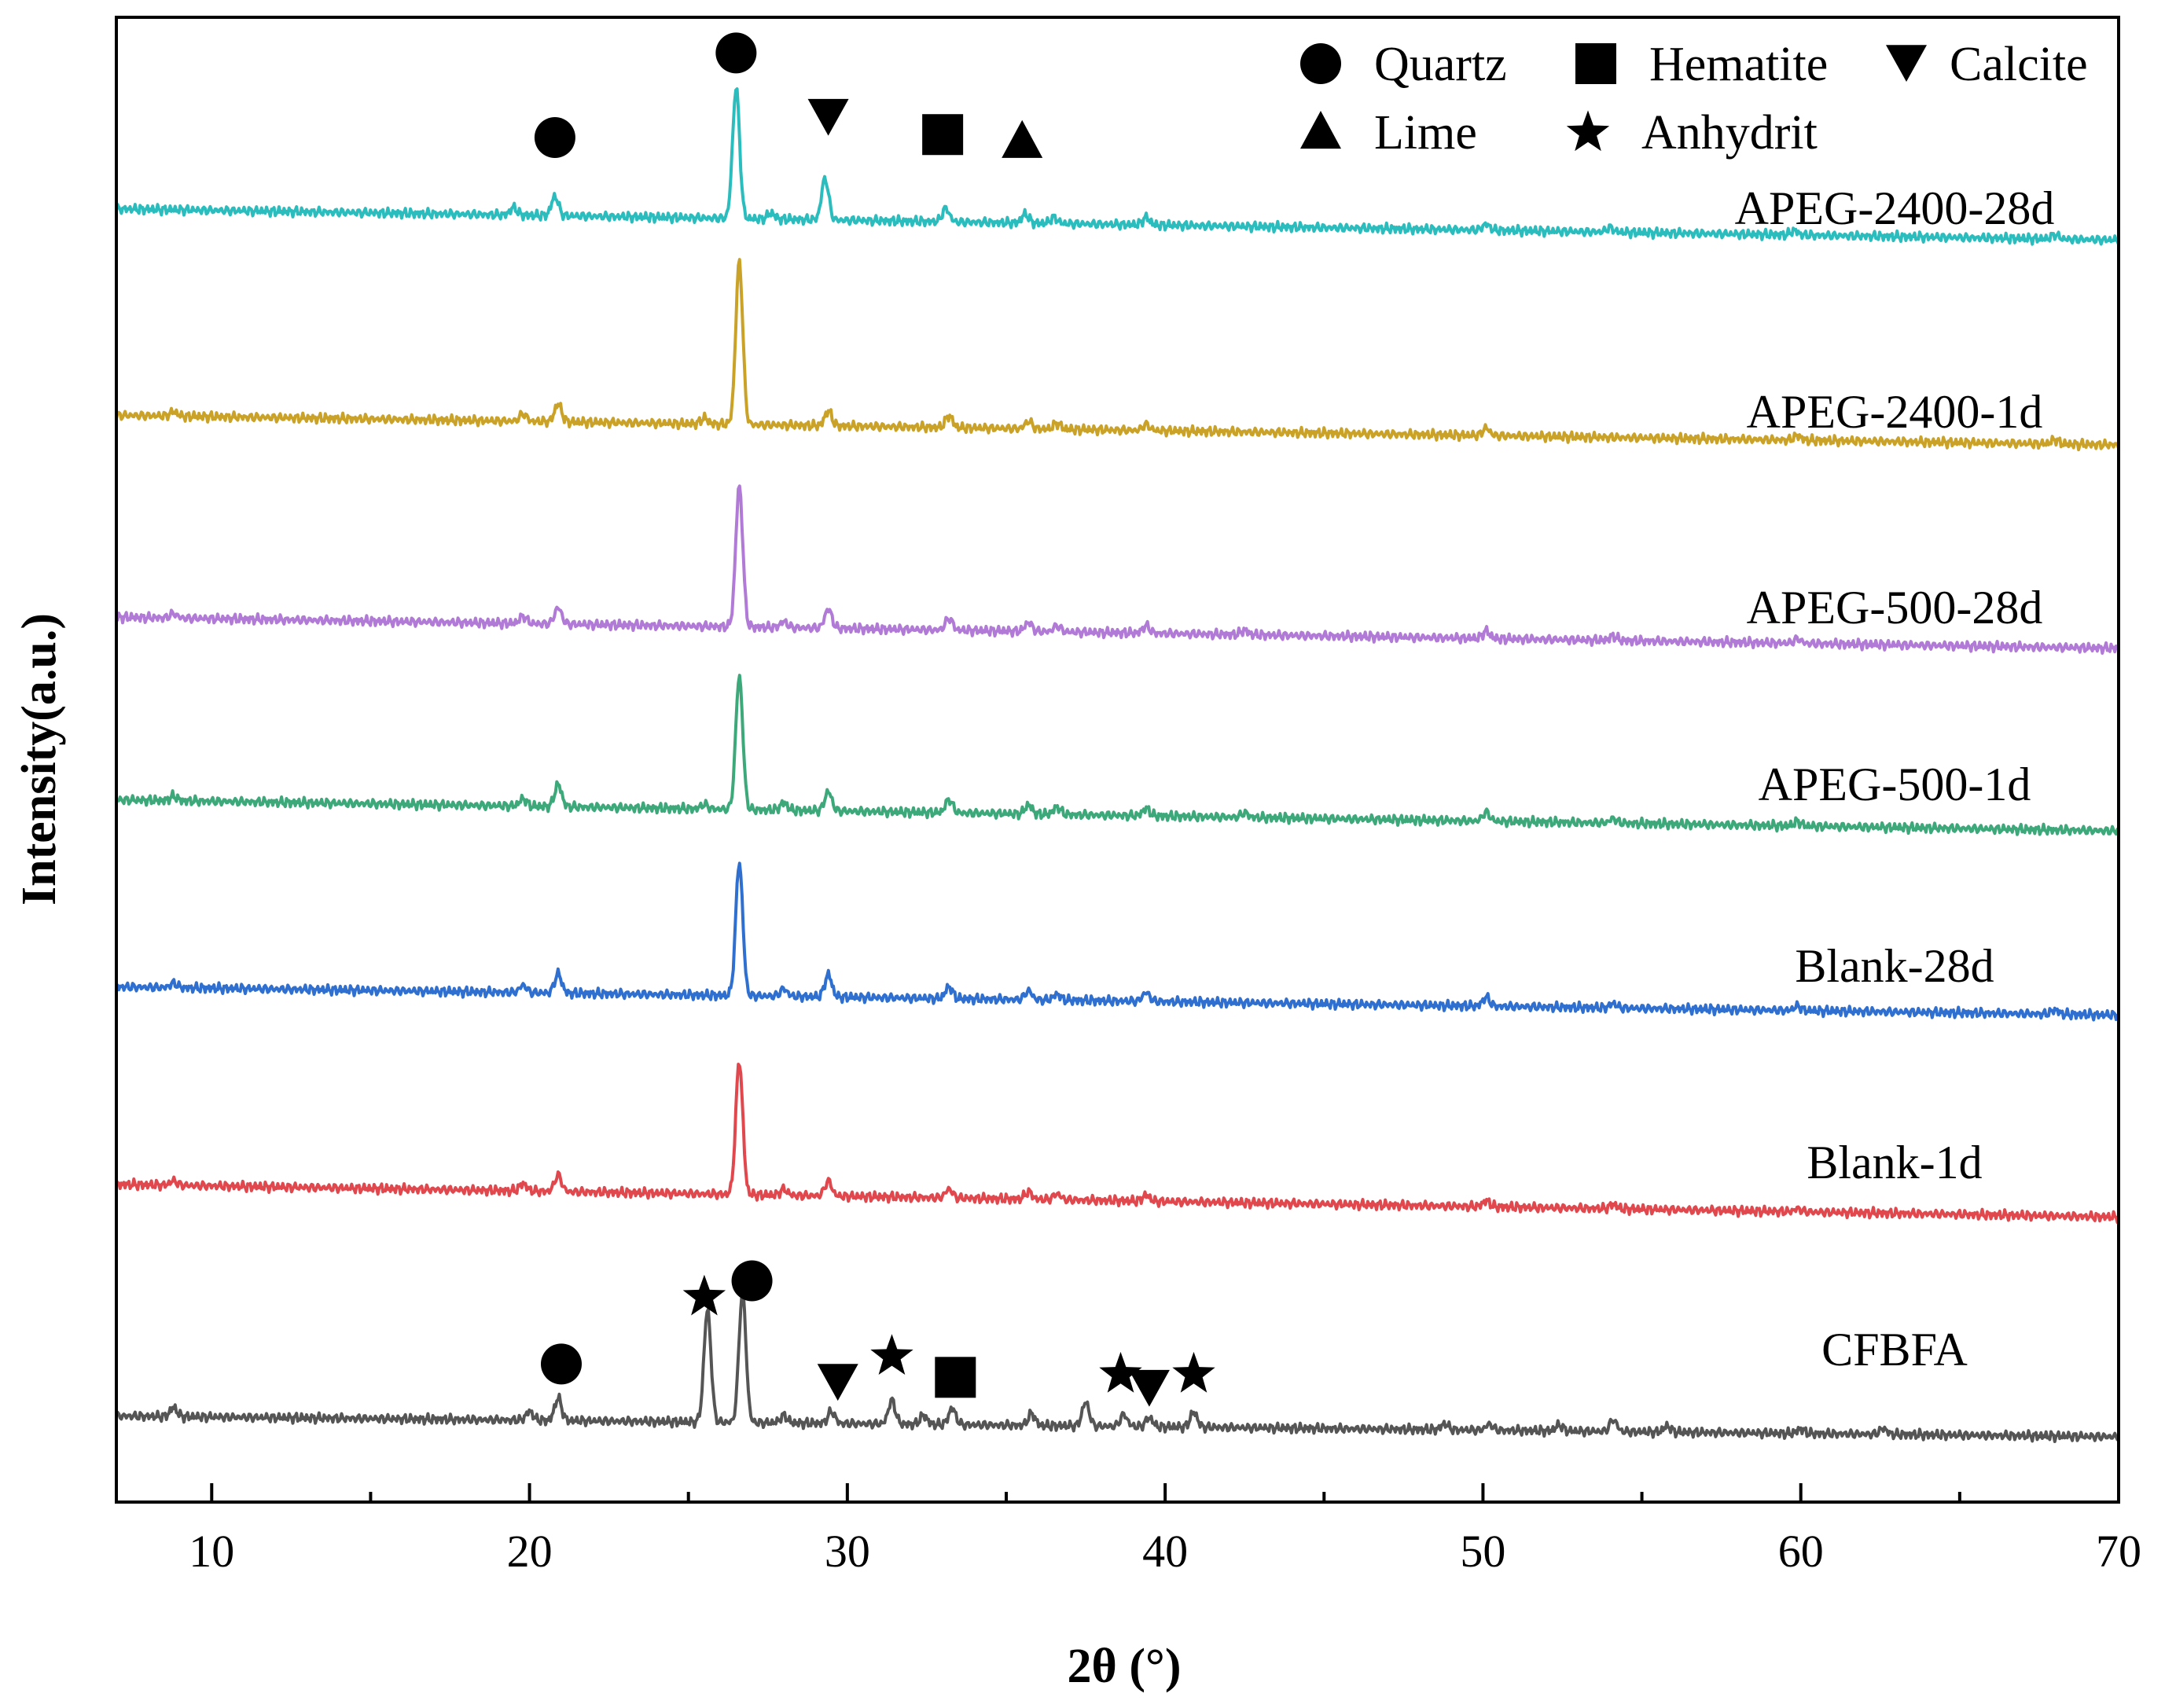  What do you see at coordinates (1118, 941) in the screenshot?
I see `series-line-blank-28d` at bounding box center [1118, 941].